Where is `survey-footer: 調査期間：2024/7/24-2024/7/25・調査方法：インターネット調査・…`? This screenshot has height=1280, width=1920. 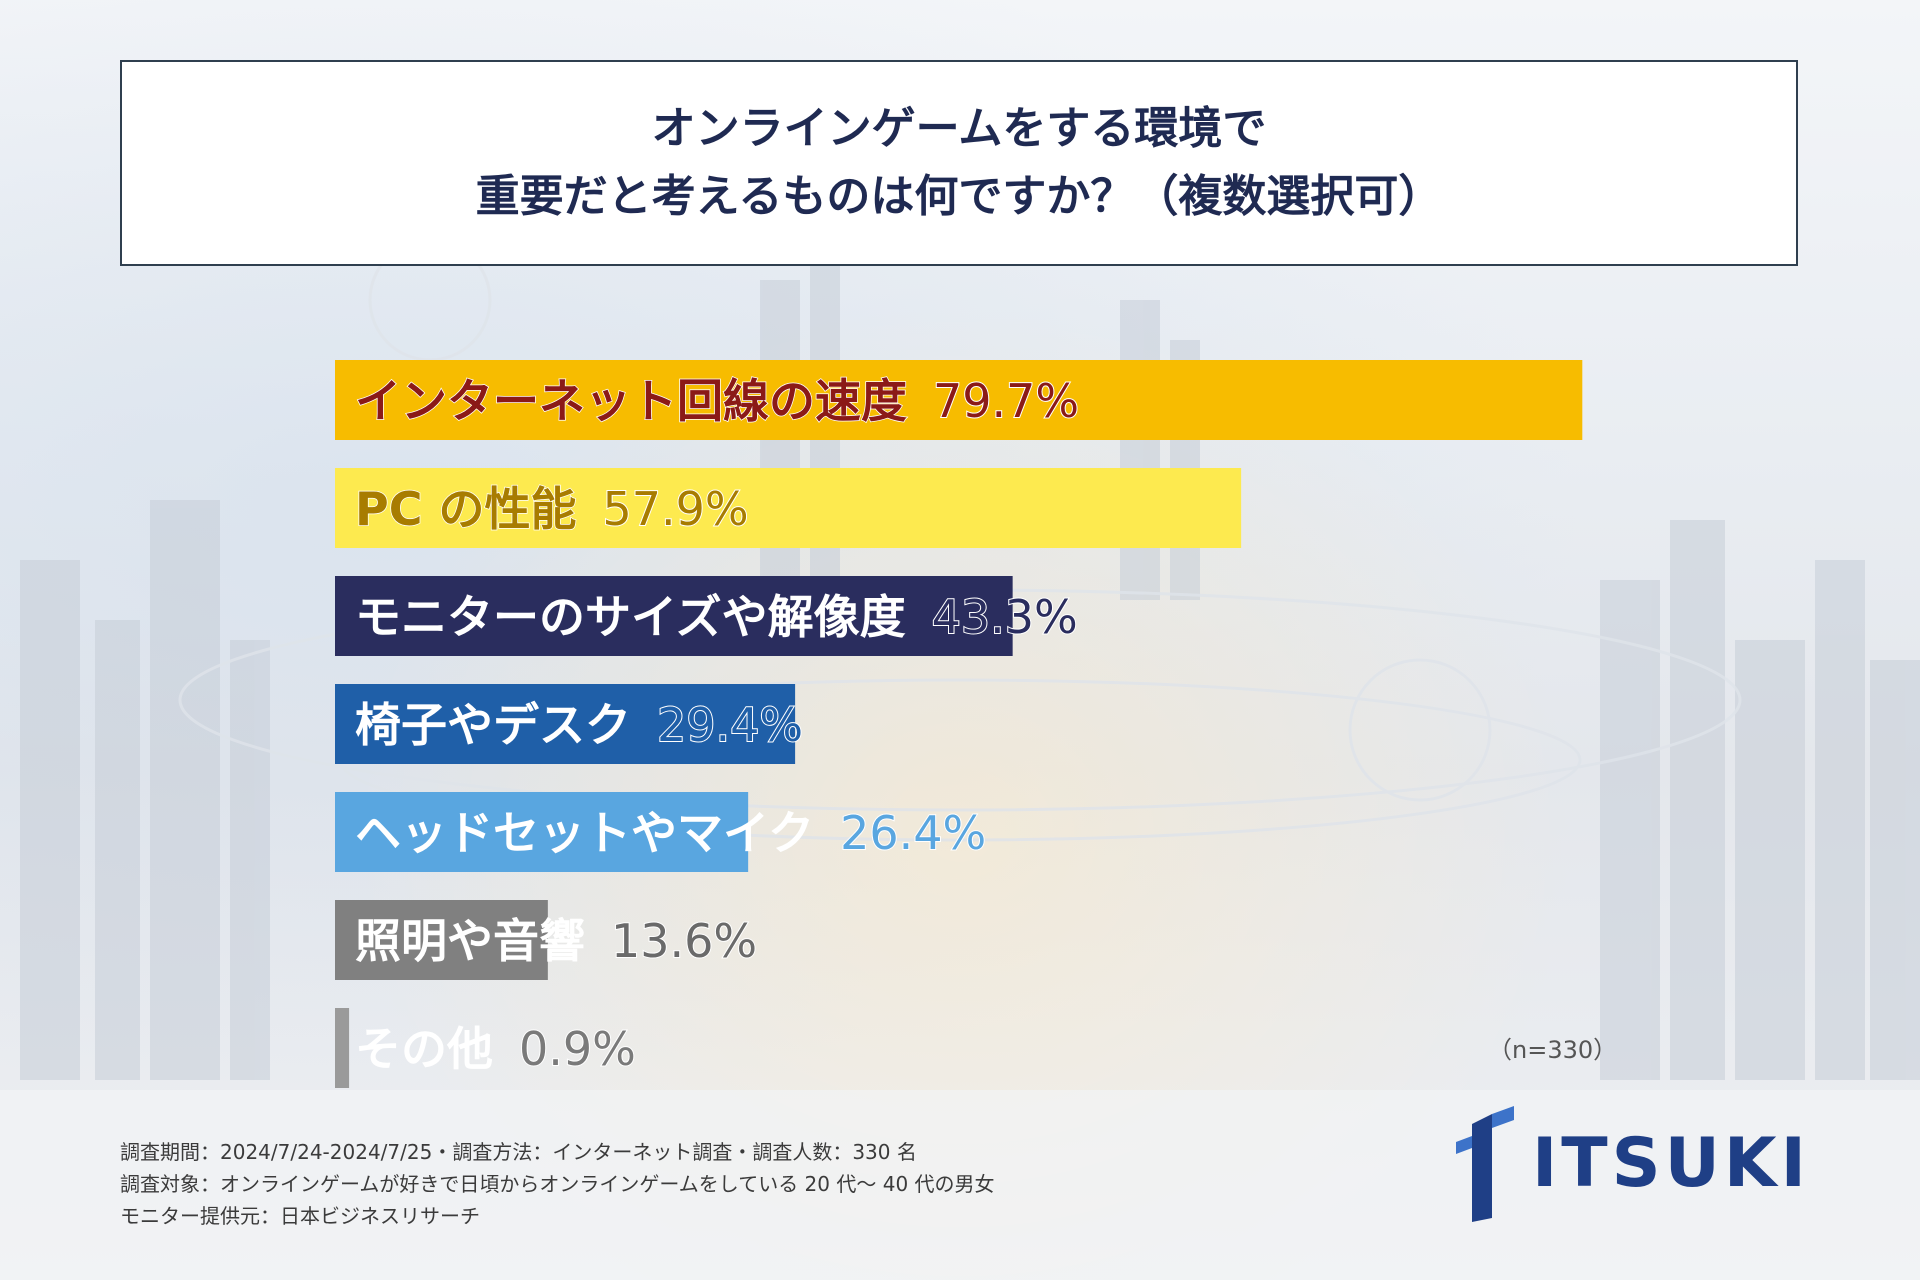
survey-footer: 調査期間：2024/7/24-2024/7/25・調査方法：インターネット調査・… is located at coordinates (557, 1184).